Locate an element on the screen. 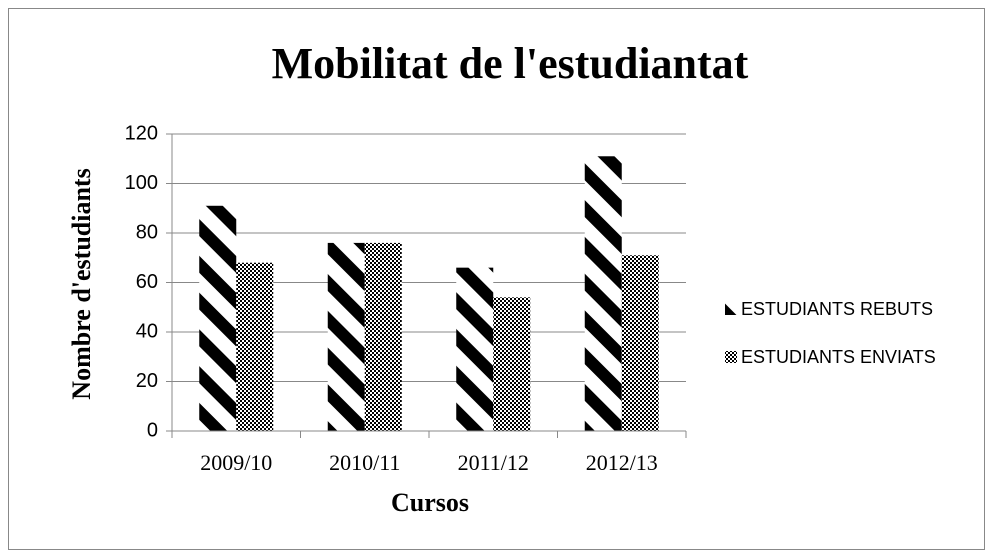  y-tick-label: 100 is located at coordinates (141, 183).